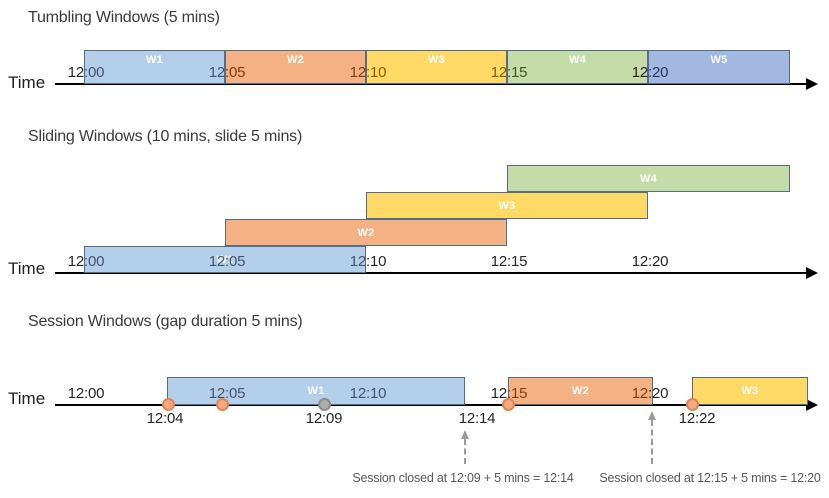 Image resolution: width=829 pixels, height=498 pixels. Describe the element at coordinates (165, 321) in the screenshot. I see `session-title: Session Windows (gap duration 5 mins)` at that location.